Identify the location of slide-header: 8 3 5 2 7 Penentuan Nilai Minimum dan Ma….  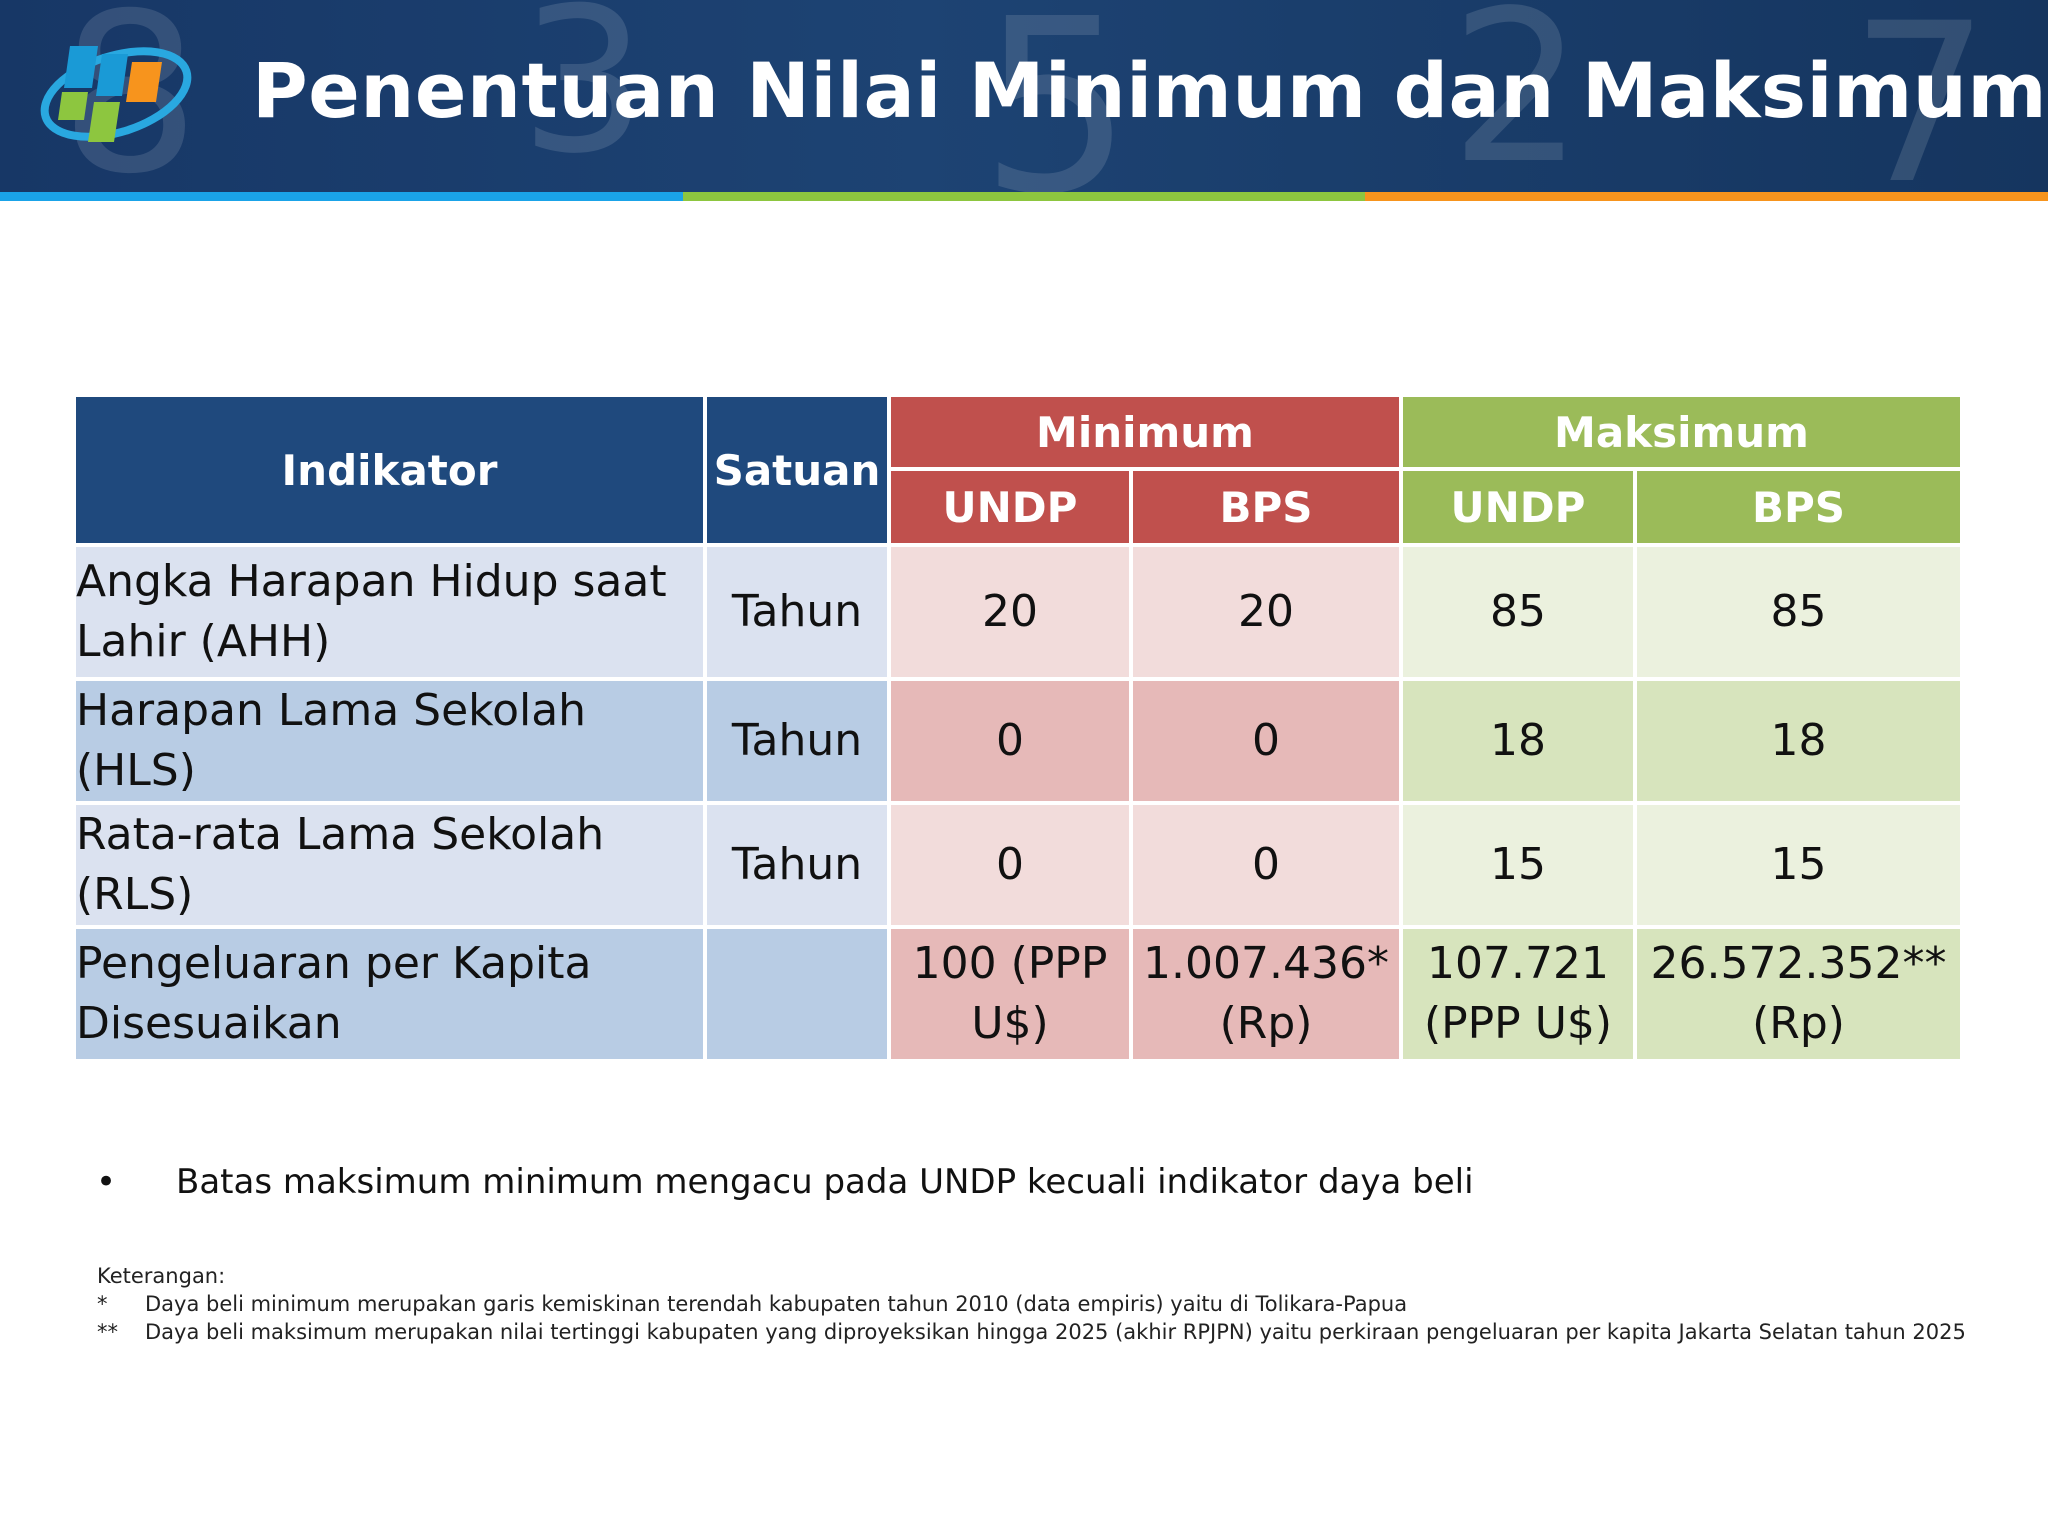
(1024, 96).